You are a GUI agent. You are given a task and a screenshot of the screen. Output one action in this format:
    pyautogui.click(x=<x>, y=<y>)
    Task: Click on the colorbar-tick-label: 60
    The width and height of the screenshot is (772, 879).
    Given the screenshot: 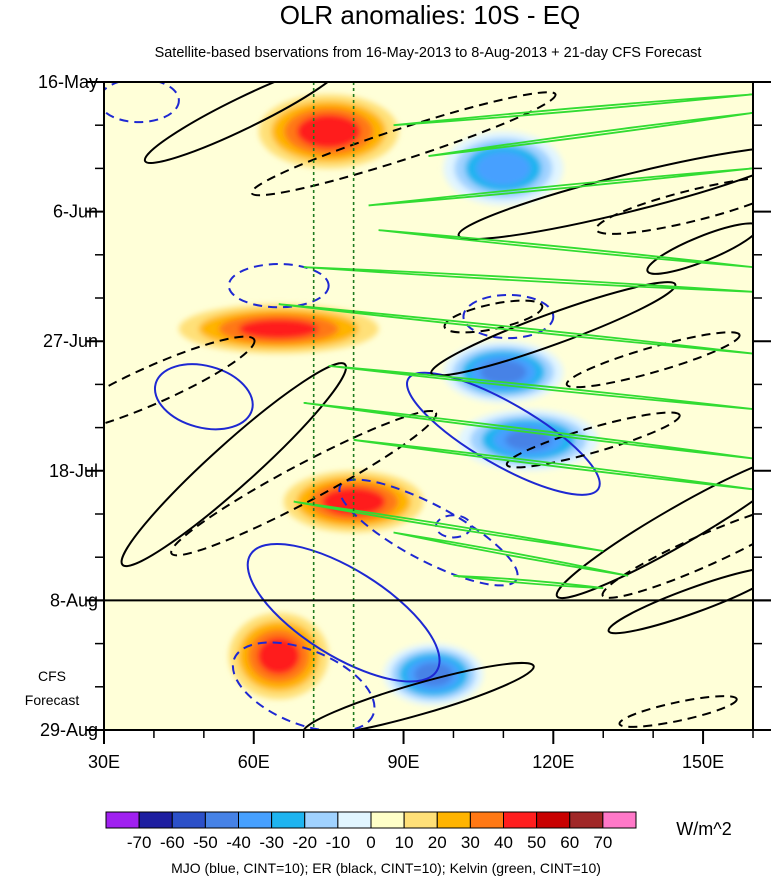 What is the action you would take?
    pyautogui.click(x=569, y=842)
    